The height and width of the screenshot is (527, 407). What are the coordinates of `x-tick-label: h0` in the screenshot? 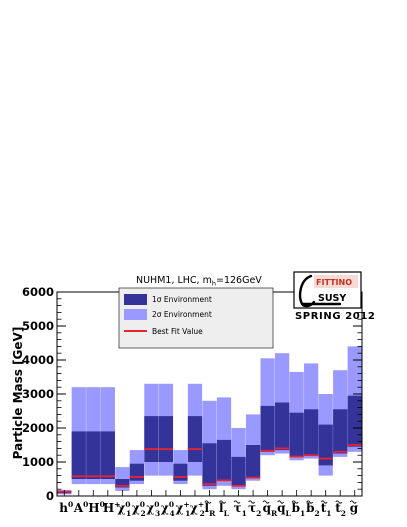 It's located at (66, 507).